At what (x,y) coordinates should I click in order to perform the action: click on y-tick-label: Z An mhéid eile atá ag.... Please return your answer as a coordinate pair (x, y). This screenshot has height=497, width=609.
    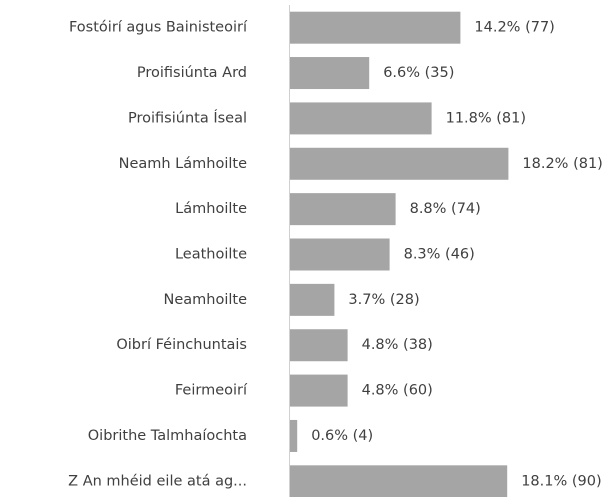
    Looking at the image, I should click on (157, 481).